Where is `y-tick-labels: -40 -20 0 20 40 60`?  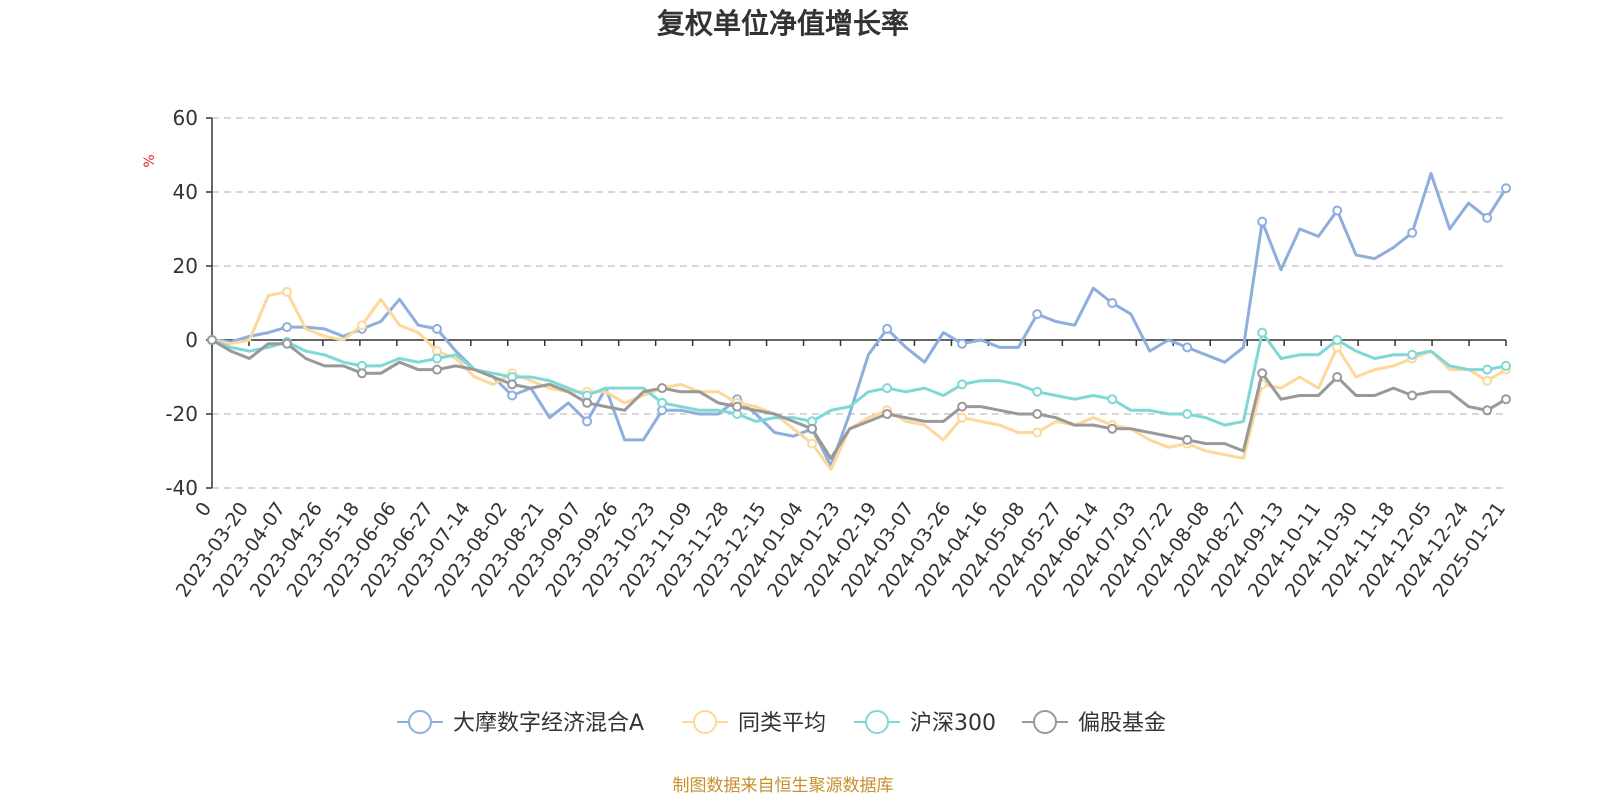 y-tick-labels: -40 -20 0 20 40 60 is located at coordinates (181, 303).